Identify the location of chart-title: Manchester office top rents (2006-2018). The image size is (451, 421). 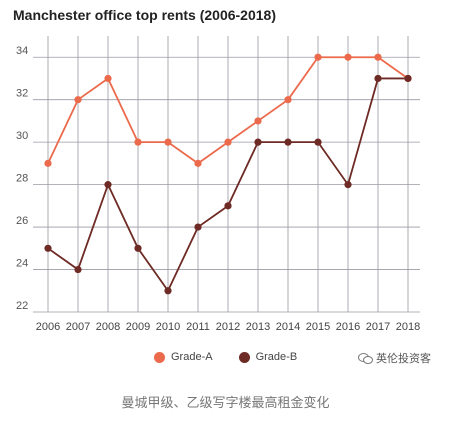
(144, 15).